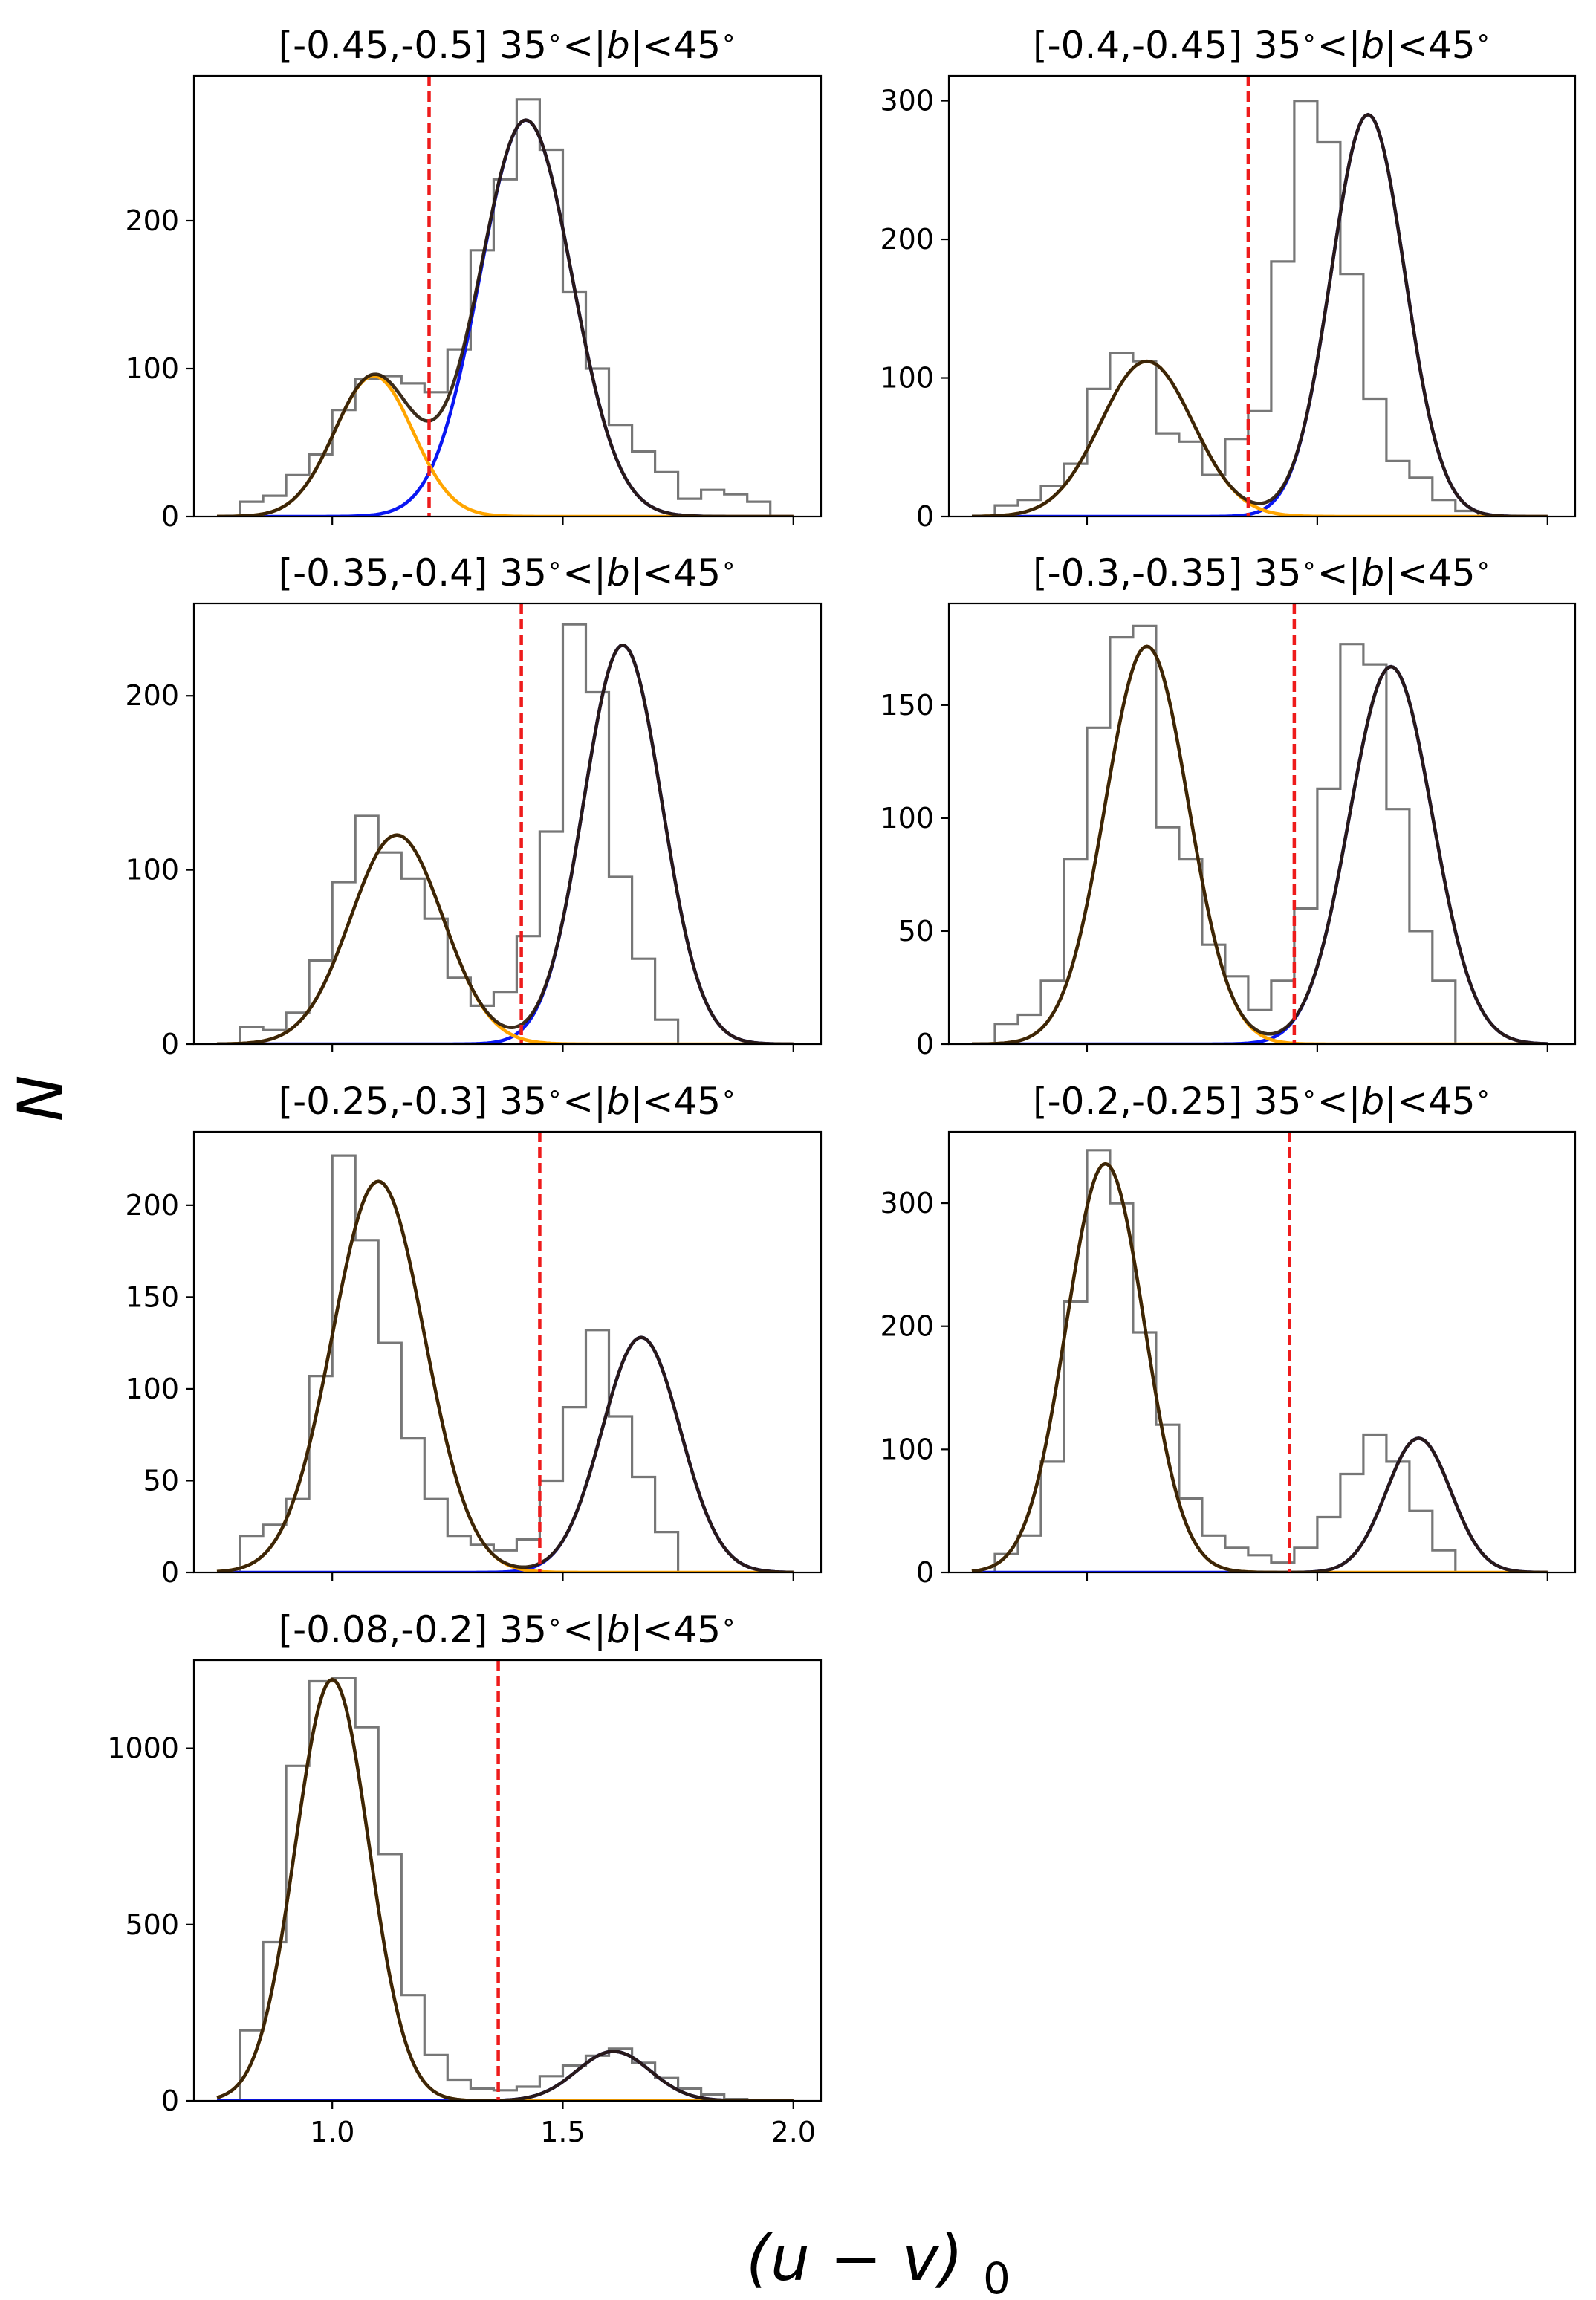 The image size is (1596, 2300). I want to click on panel-1: 0 100 200 [-0.45,-0.5] 35∘<|b|<45∘, so click(474, 278).